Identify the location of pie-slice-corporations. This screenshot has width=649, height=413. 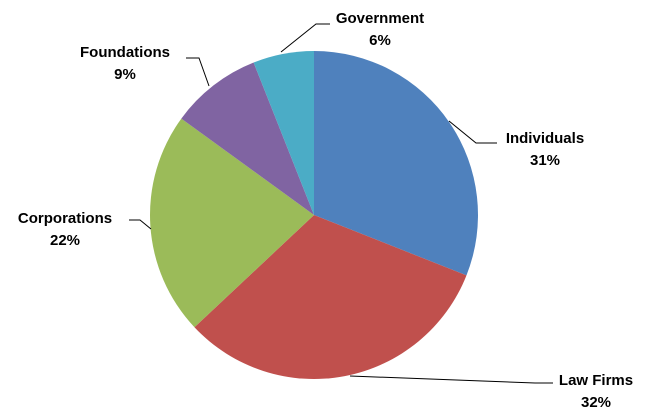
(231, 223).